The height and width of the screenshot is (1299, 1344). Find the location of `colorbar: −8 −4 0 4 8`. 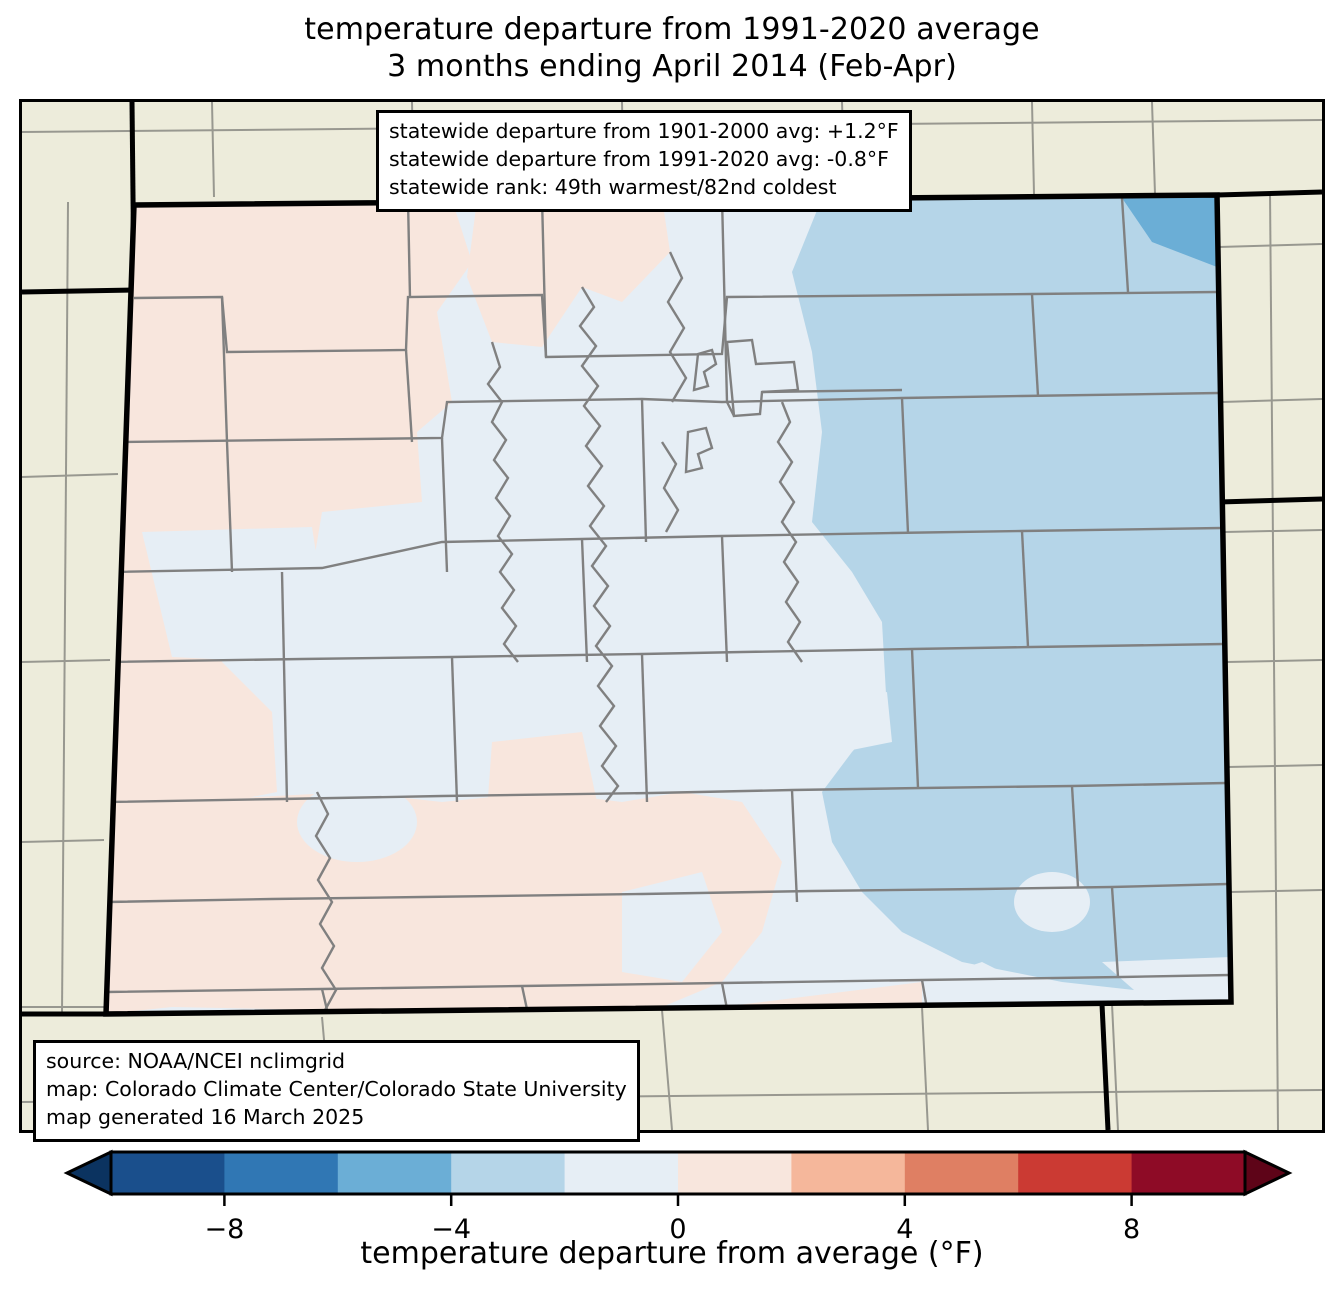

colorbar: −8 −4 0 4 8 is located at coordinates (672, 1196).